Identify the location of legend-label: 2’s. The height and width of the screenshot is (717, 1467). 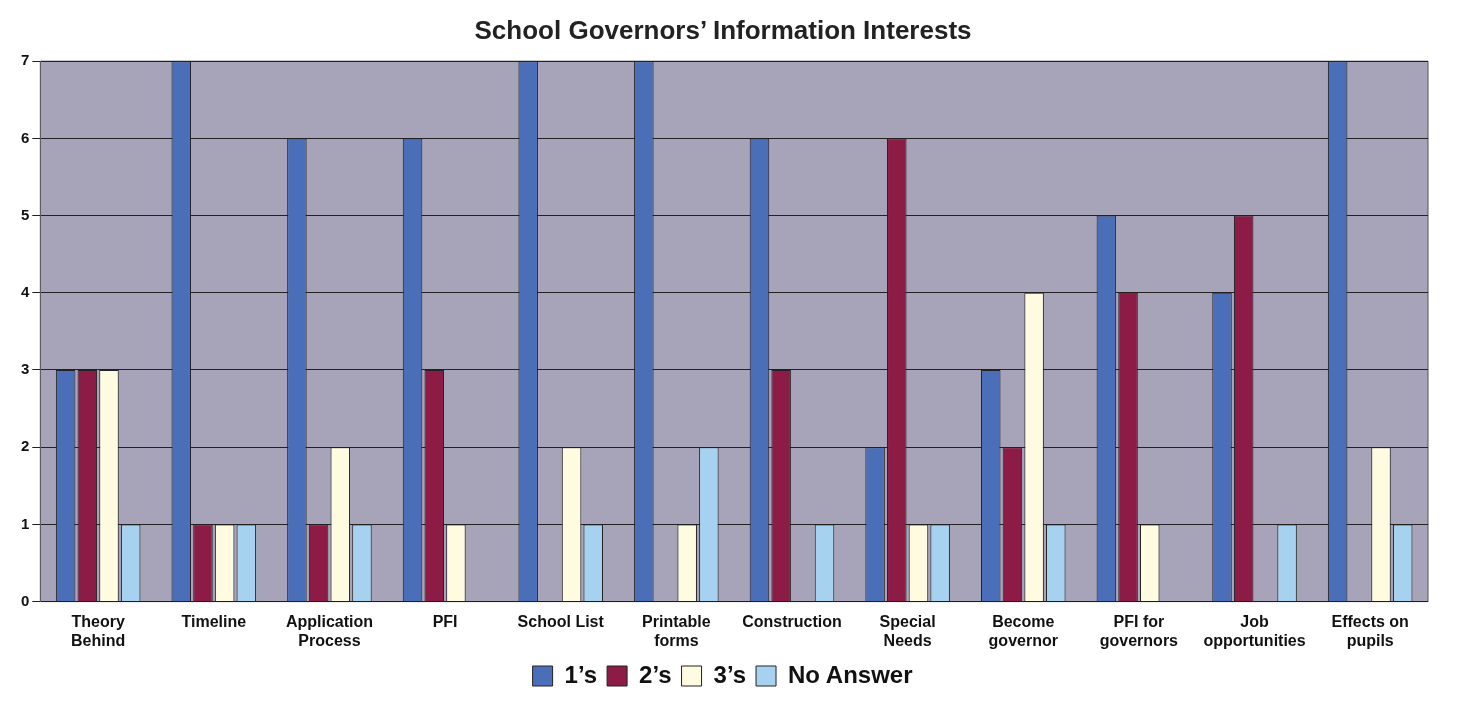
(655, 674).